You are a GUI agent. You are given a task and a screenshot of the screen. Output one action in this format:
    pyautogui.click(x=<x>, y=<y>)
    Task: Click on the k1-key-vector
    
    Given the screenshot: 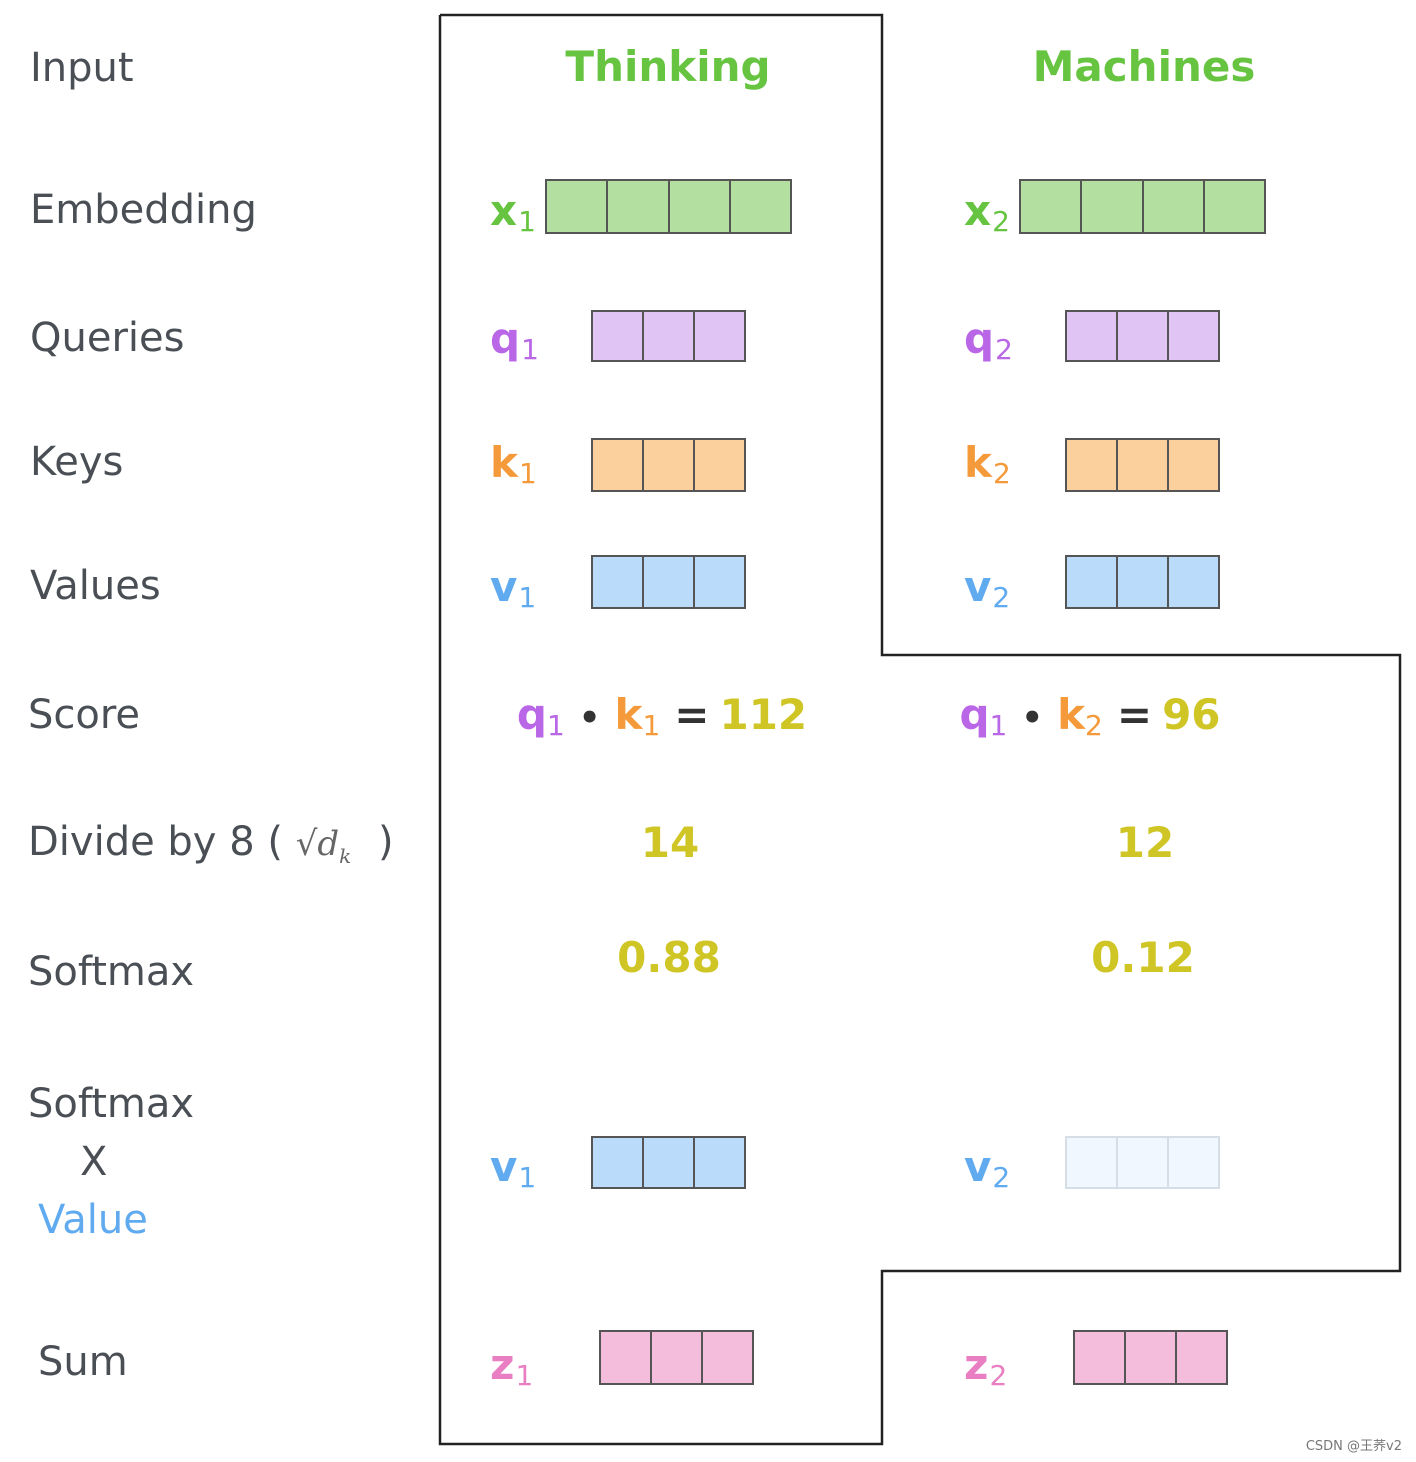 What is the action you would take?
    pyautogui.click(x=668, y=465)
    